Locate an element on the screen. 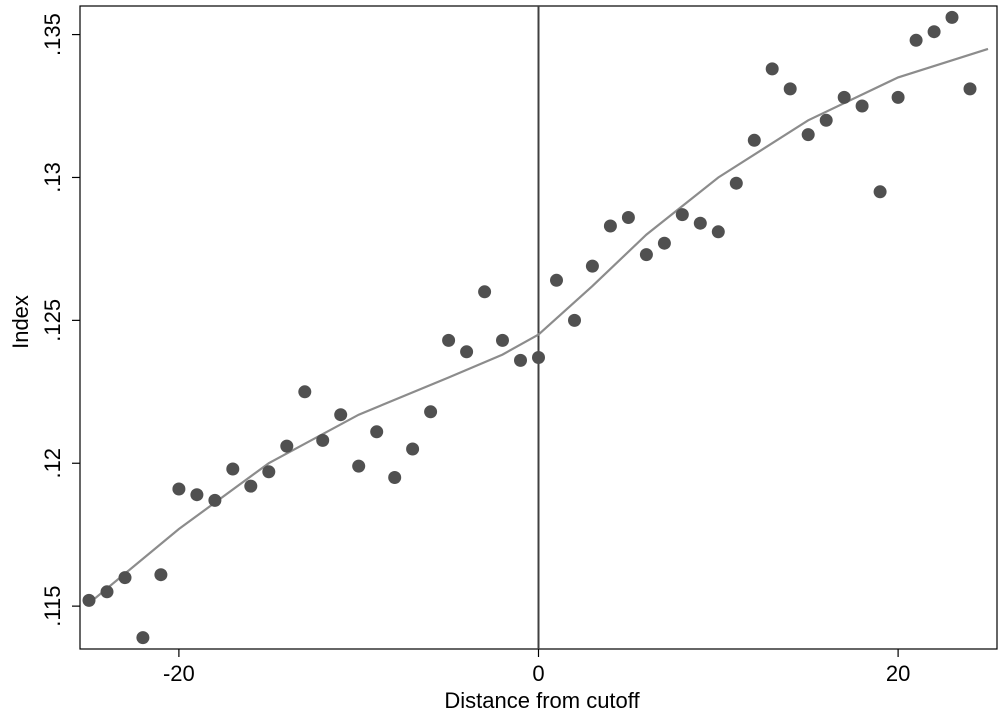  y-axis: .115 .12 .125 .13 .135 is located at coordinates (60, 320).